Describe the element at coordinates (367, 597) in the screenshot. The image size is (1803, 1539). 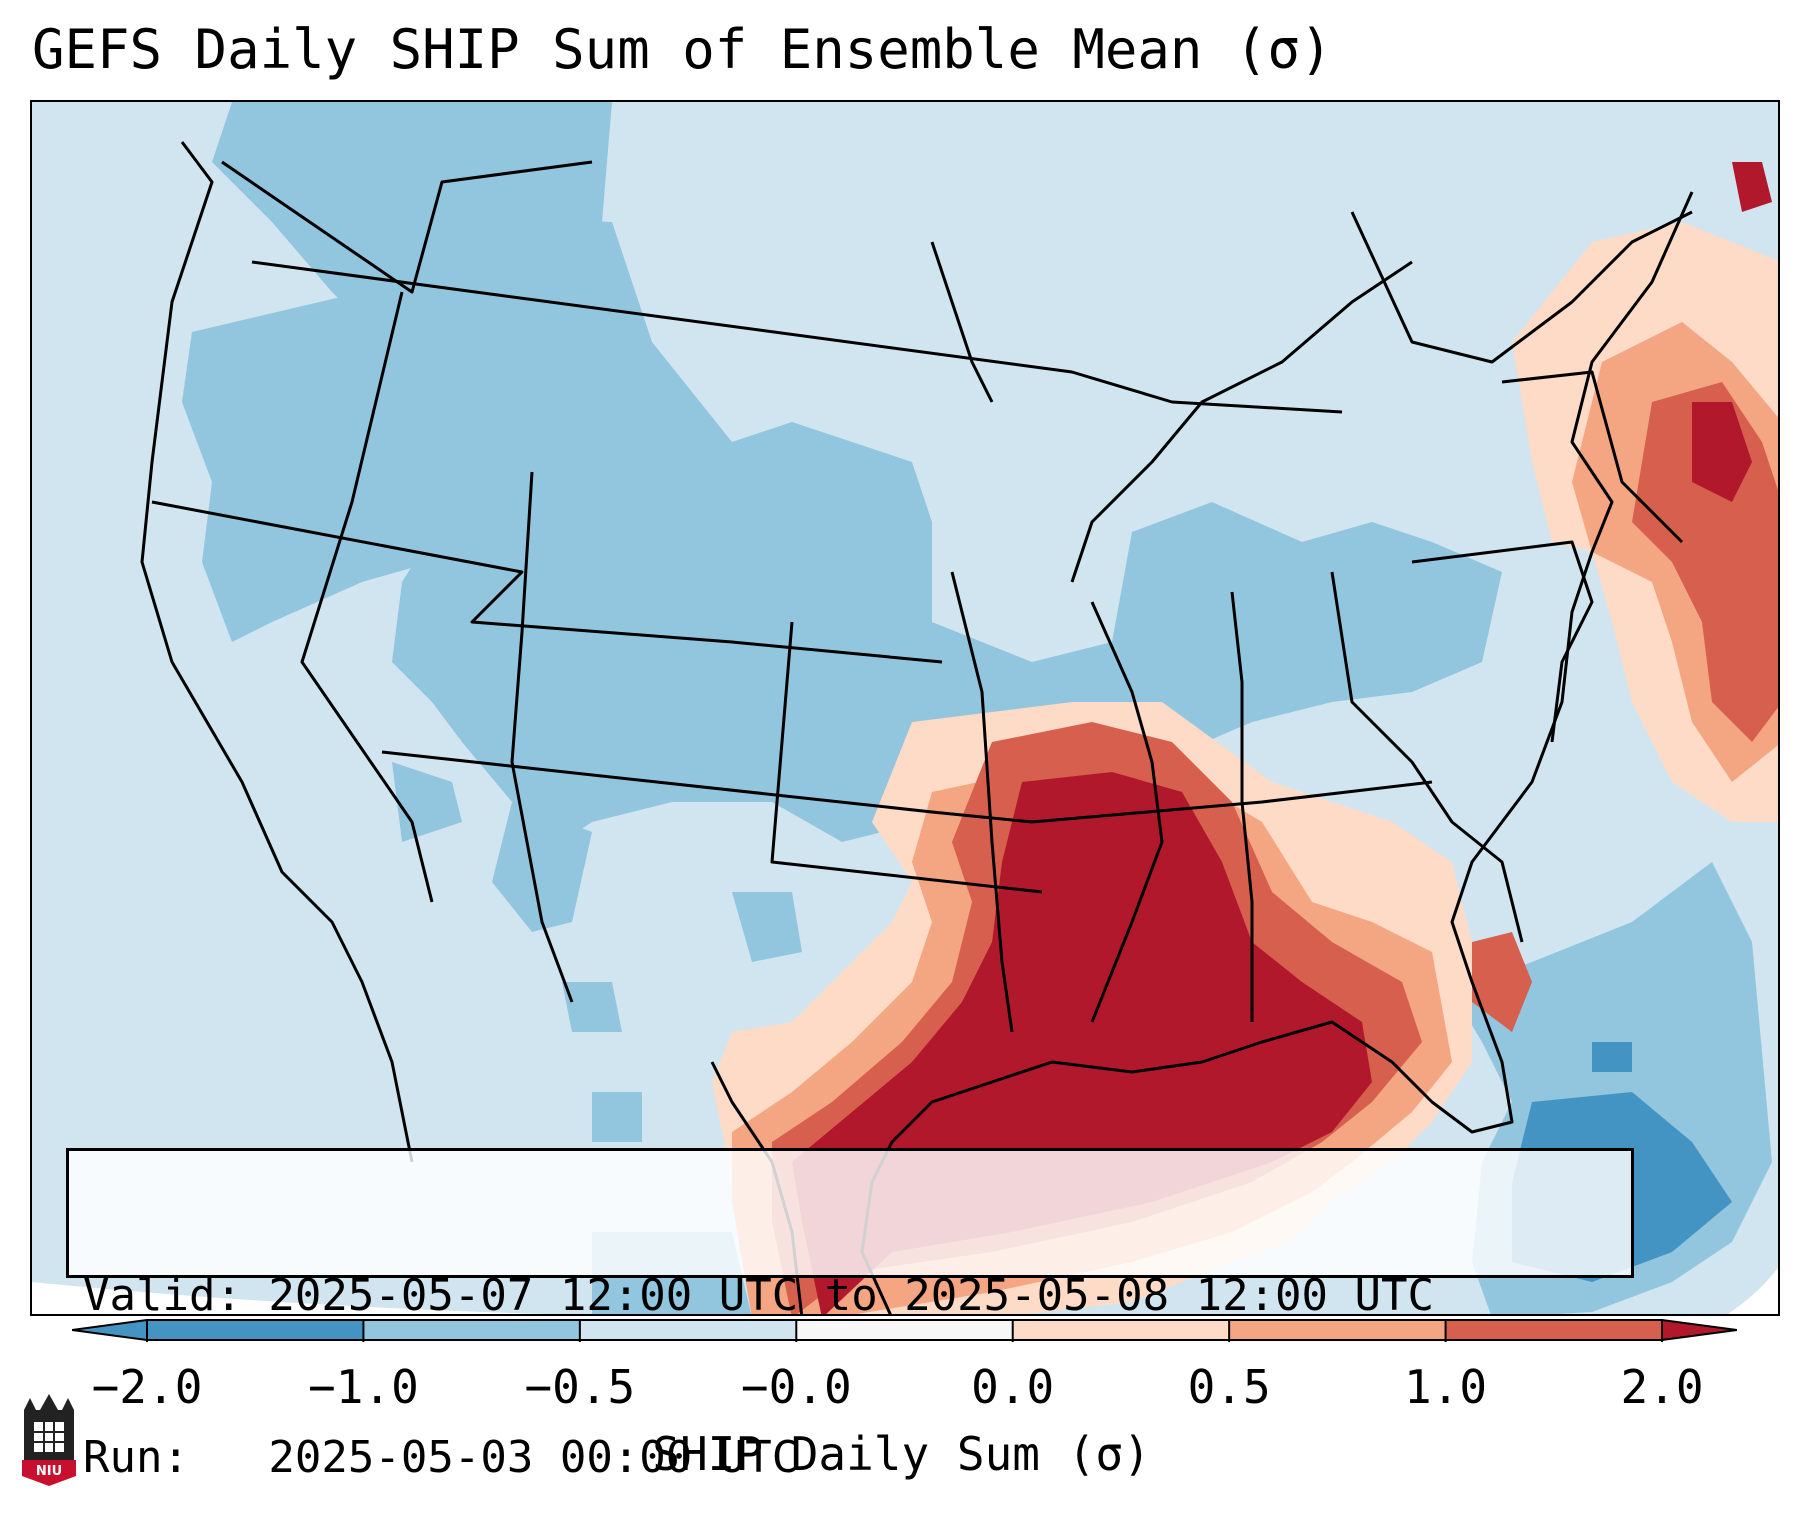
I see `border-nevada` at that location.